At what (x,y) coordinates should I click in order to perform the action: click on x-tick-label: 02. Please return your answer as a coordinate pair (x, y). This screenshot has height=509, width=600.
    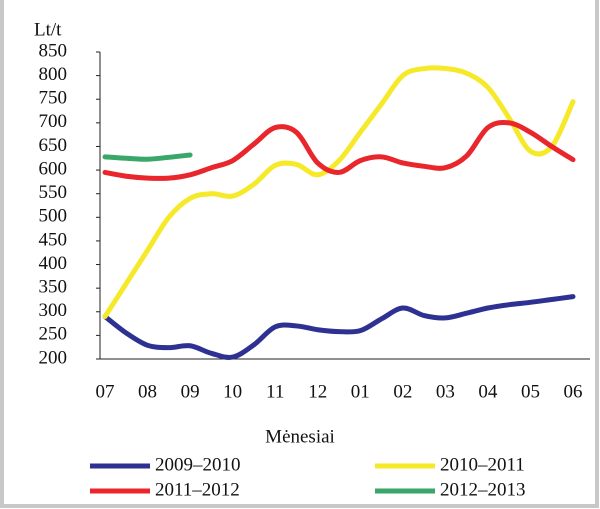
    Looking at the image, I should click on (402, 391).